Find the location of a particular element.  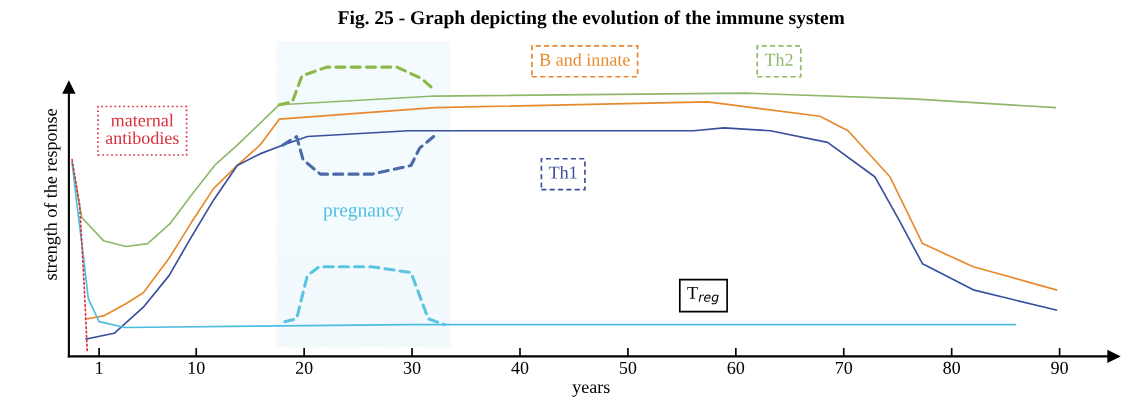

chart-title: Fig. 25 - Graph depicting the evolution of the immune system is located at coordinates (591, 19).